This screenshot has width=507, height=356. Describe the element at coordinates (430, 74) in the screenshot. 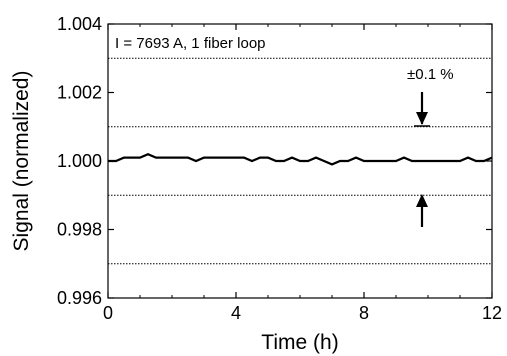

I see `band-label: ±0.1 %` at that location.